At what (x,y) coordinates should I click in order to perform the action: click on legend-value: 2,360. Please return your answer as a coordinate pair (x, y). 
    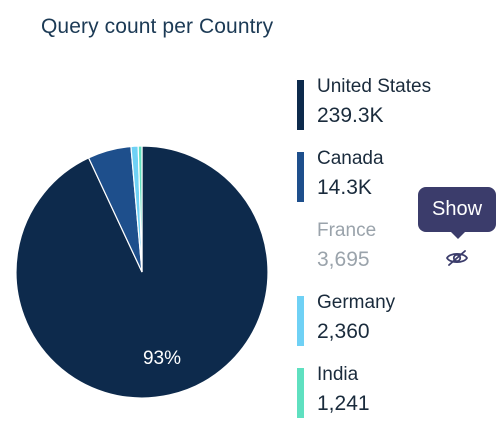
    Looking at the image, I should click on (343, 331).